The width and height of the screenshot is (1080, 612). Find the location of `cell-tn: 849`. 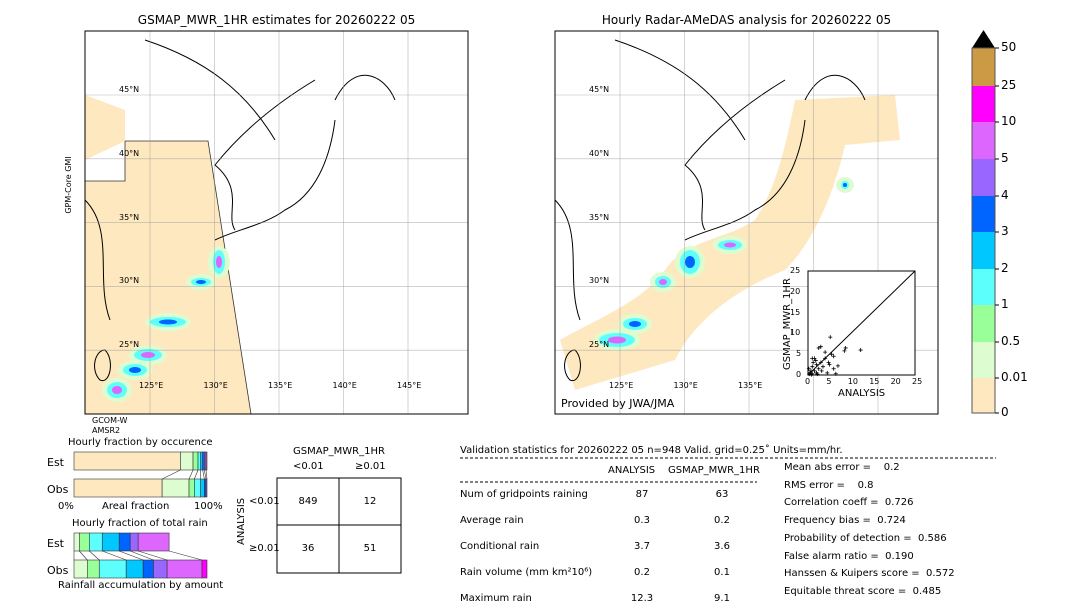

cell-tn: 849 is located at coordinates (308, 501).